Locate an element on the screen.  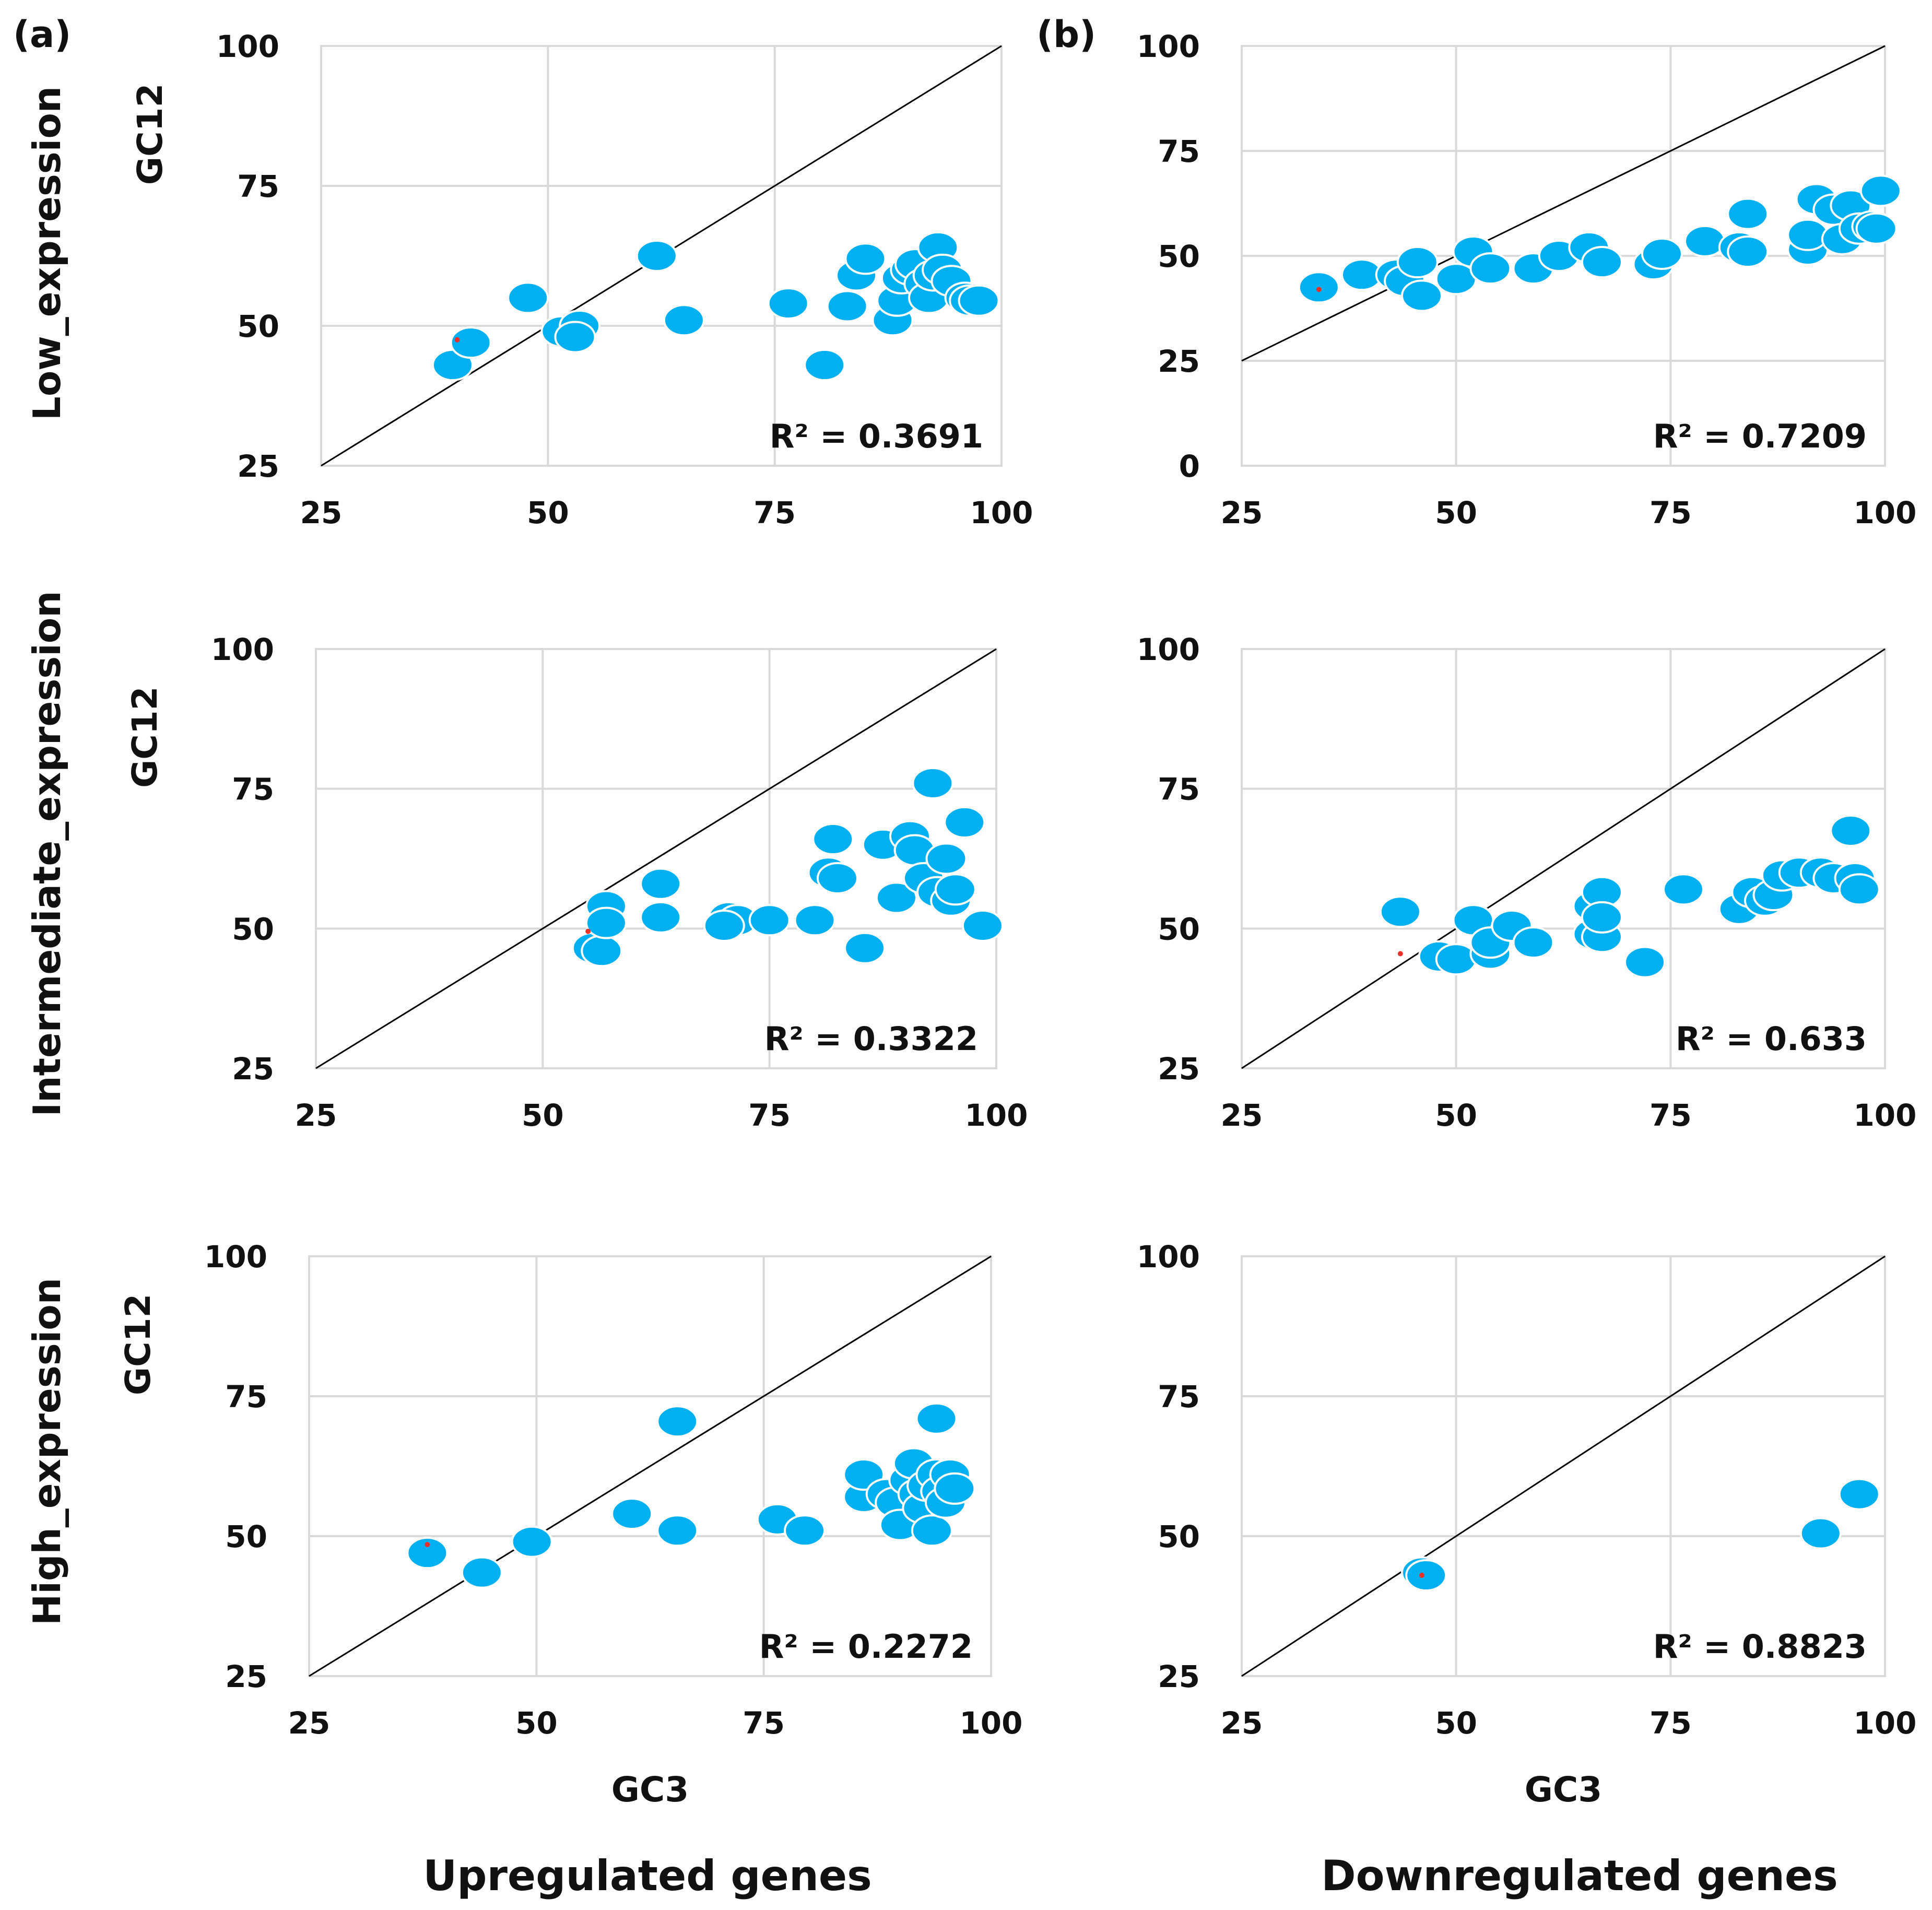
panel-6: 25 50 75 100 25 50 75 100 R² = 0.8823 GC3 is located at coordinates (1527, 1524).